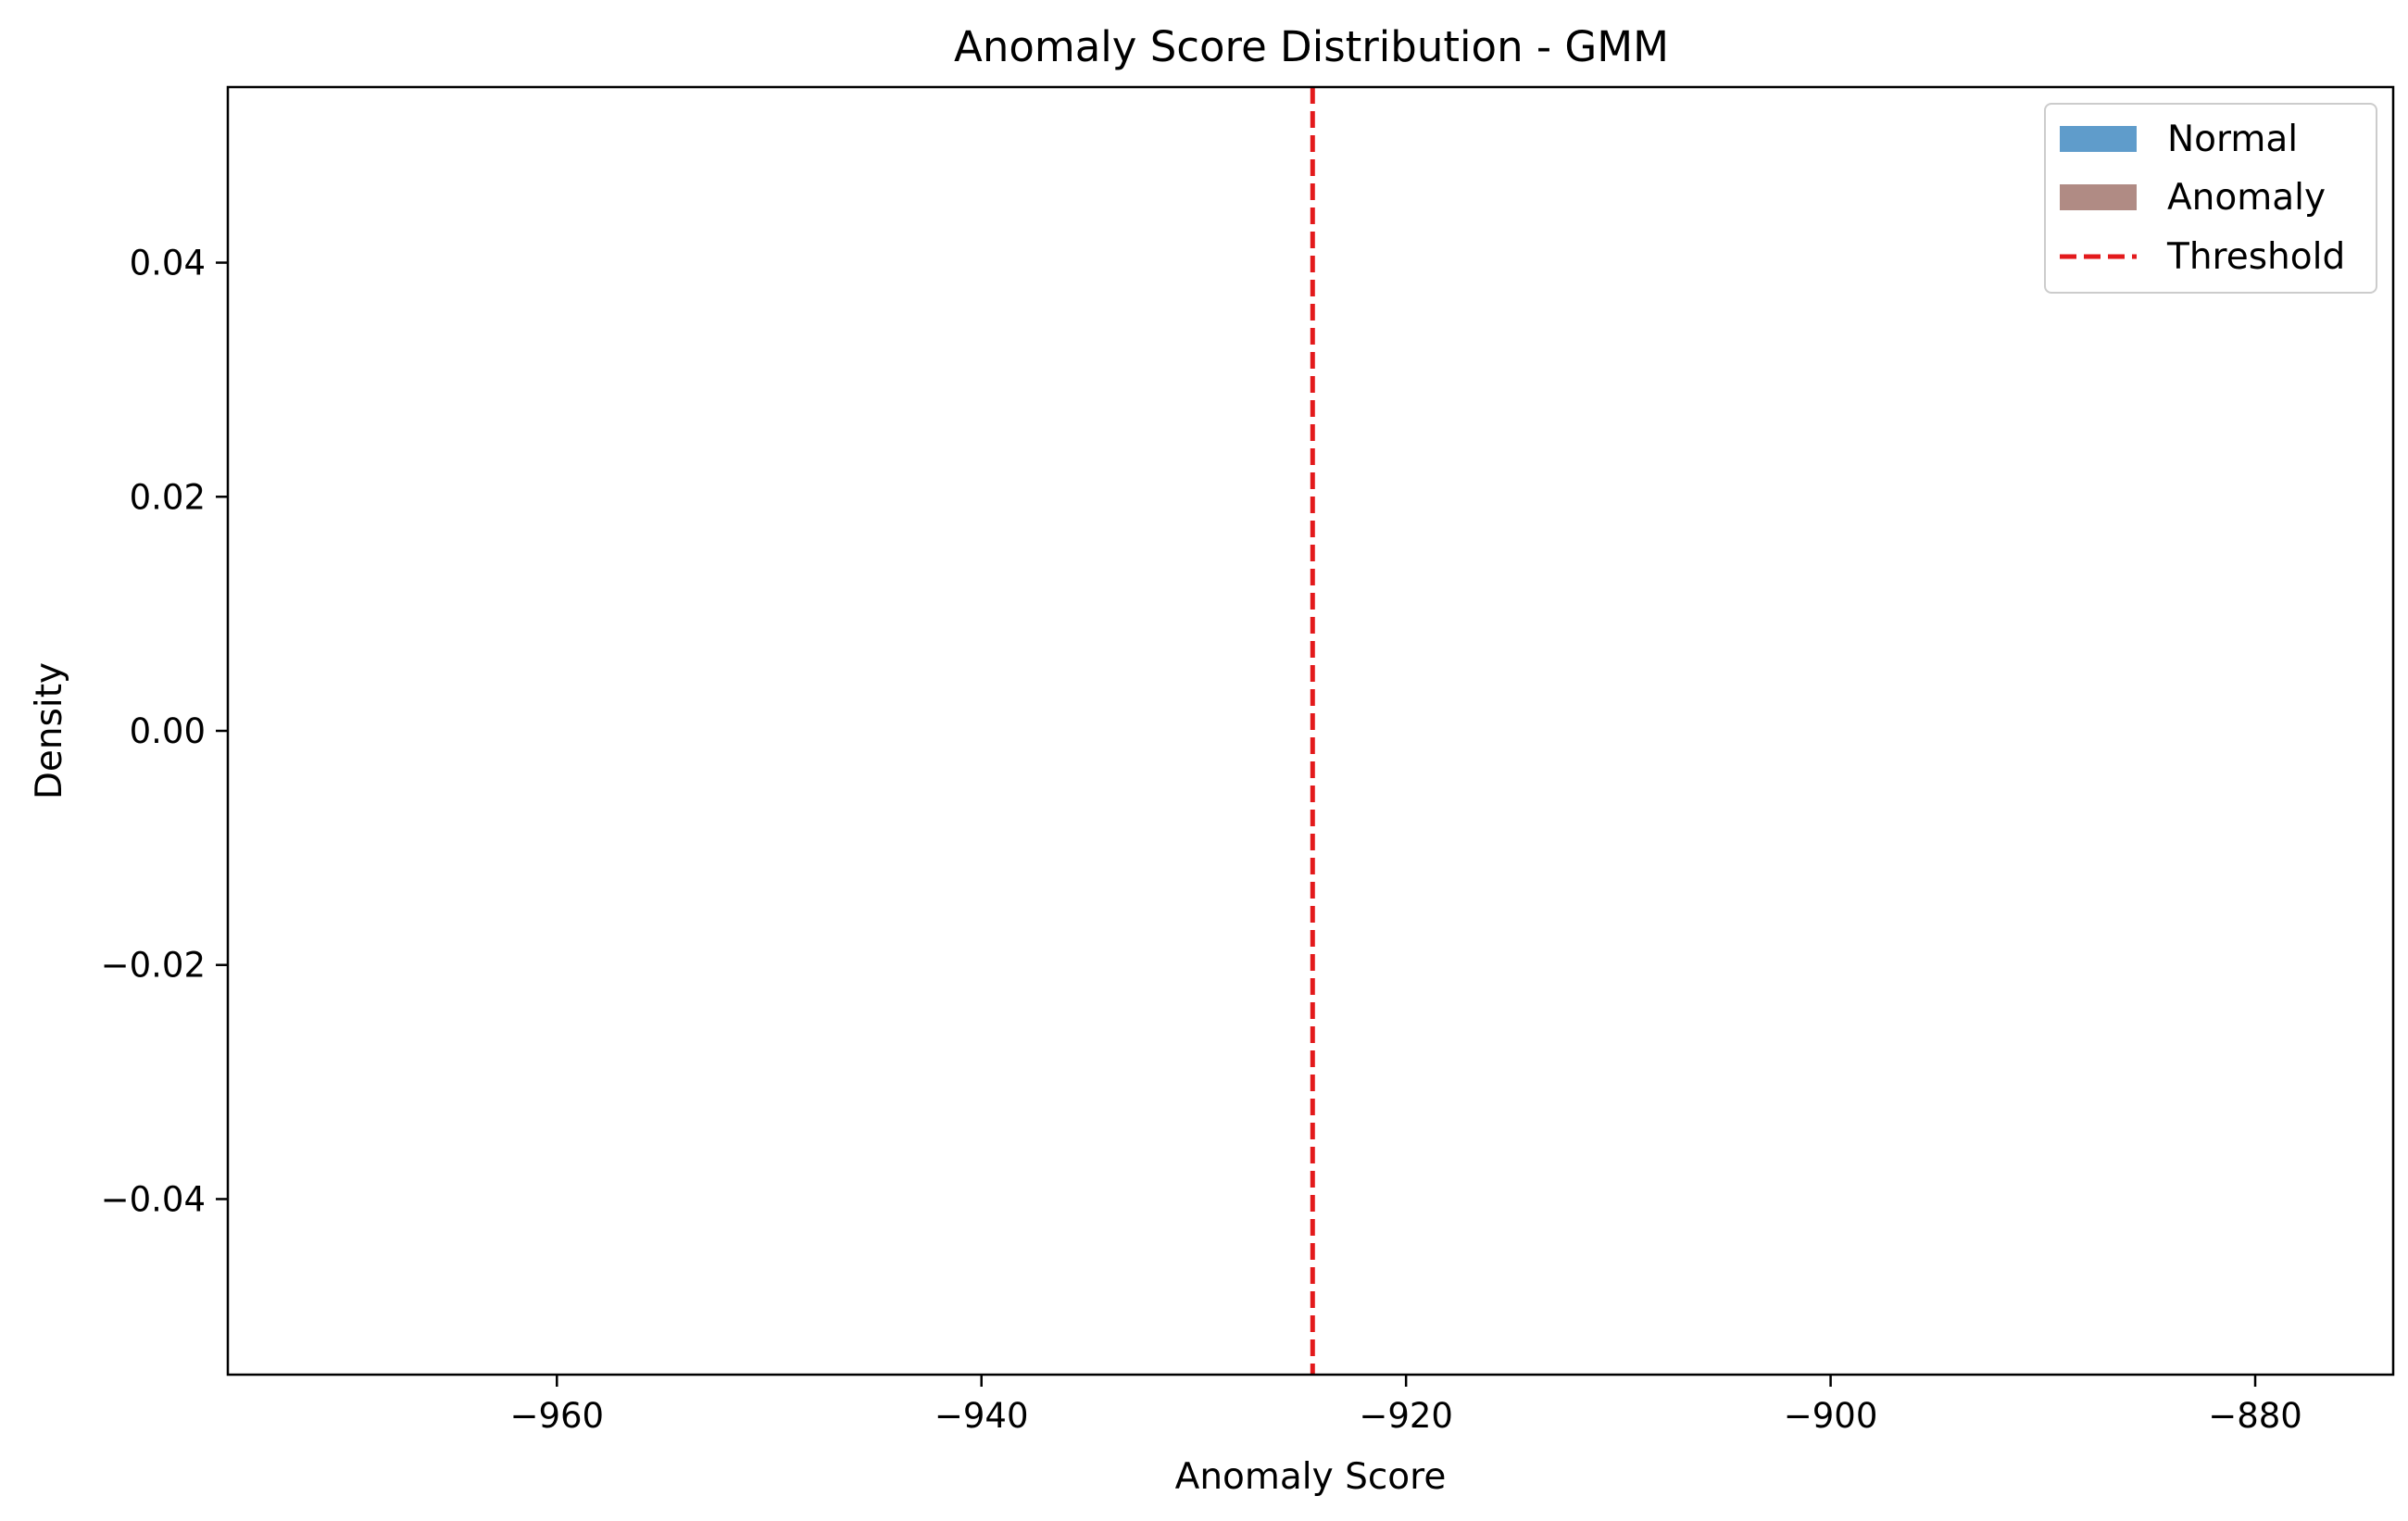 This screenshot has height=1521, width=2408. What do you see at coordinates (153, 966) in the screenshot?
I see `y-tick-label: −0.02` at bounding box center [153, 966].